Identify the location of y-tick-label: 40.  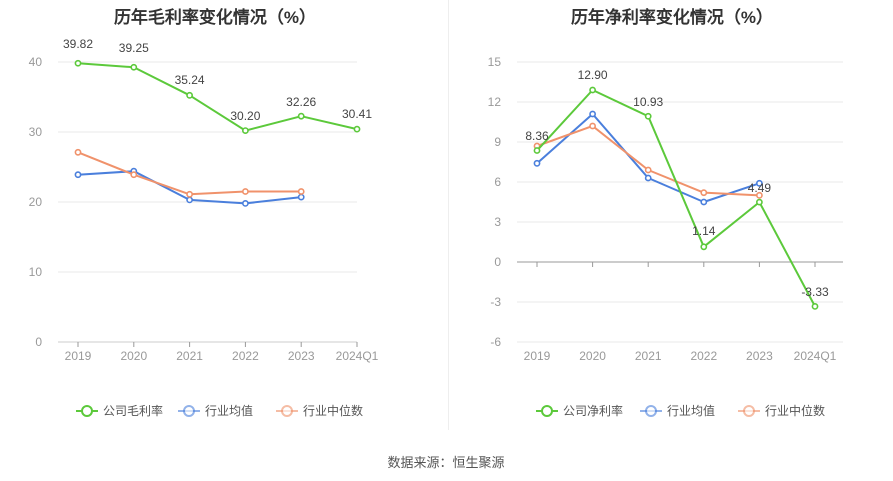
(36, 62).